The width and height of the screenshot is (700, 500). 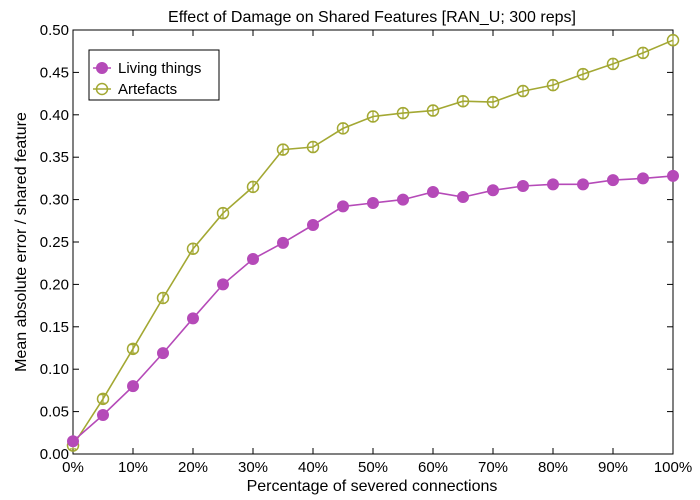 I want to click on x-tick-label: 100%, so click(x=673, y=467).